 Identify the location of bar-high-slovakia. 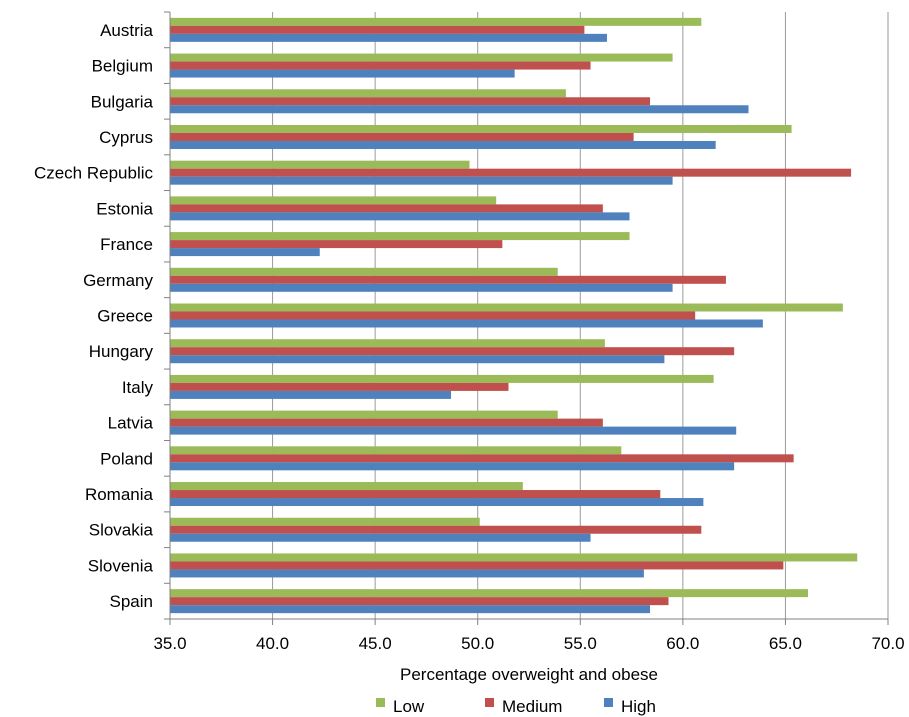
(380, 537).